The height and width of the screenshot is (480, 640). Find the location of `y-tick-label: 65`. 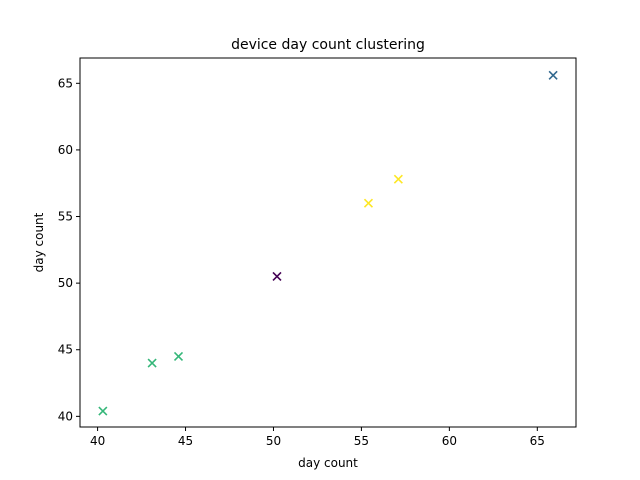

y-tick-label: 65 is located at coordinates (65, 83).